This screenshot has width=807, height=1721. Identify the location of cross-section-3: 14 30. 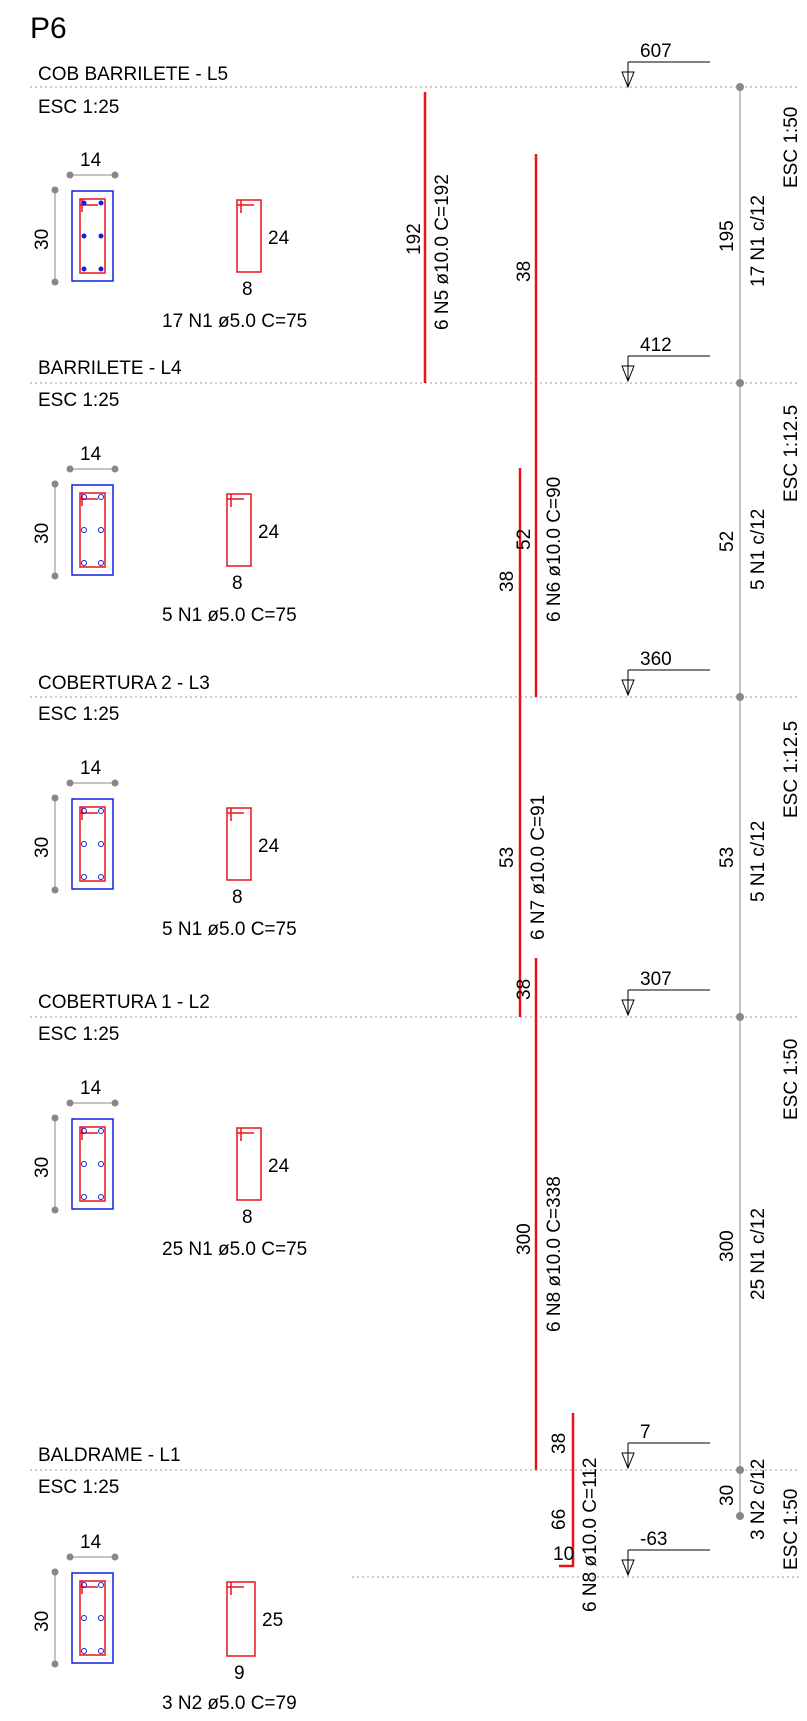
(75, 826).